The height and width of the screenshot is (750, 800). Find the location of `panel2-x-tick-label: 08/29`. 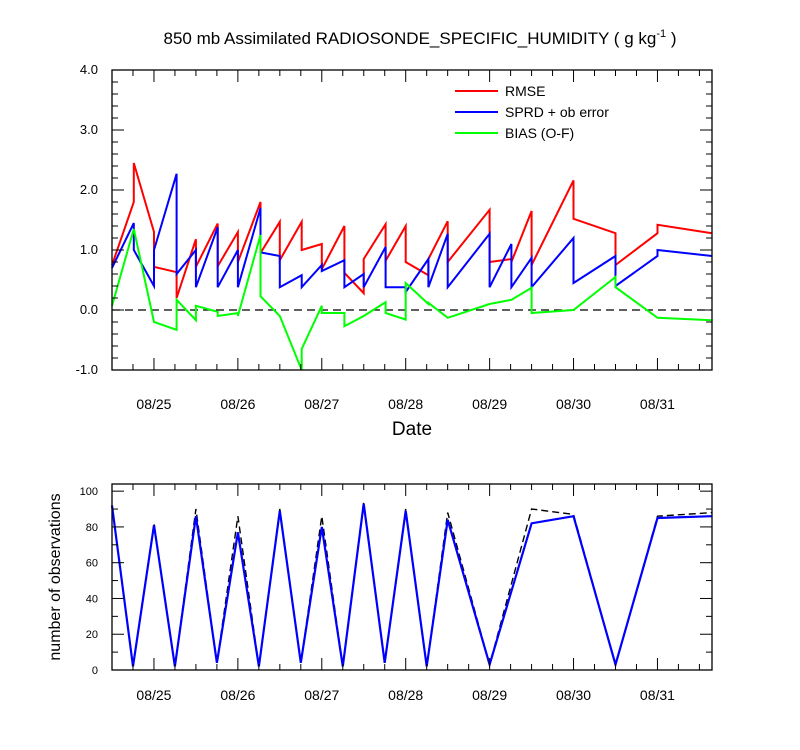

panel2-x-tick-label: 08/29 is located at coordinates (489, 695).